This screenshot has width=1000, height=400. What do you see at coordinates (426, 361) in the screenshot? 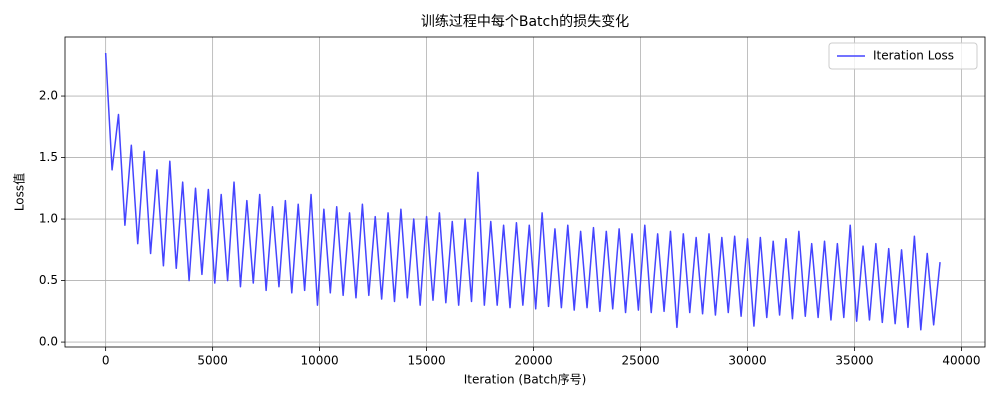
I see `x-tick-label: 15000` at bounding box center [426, 361].